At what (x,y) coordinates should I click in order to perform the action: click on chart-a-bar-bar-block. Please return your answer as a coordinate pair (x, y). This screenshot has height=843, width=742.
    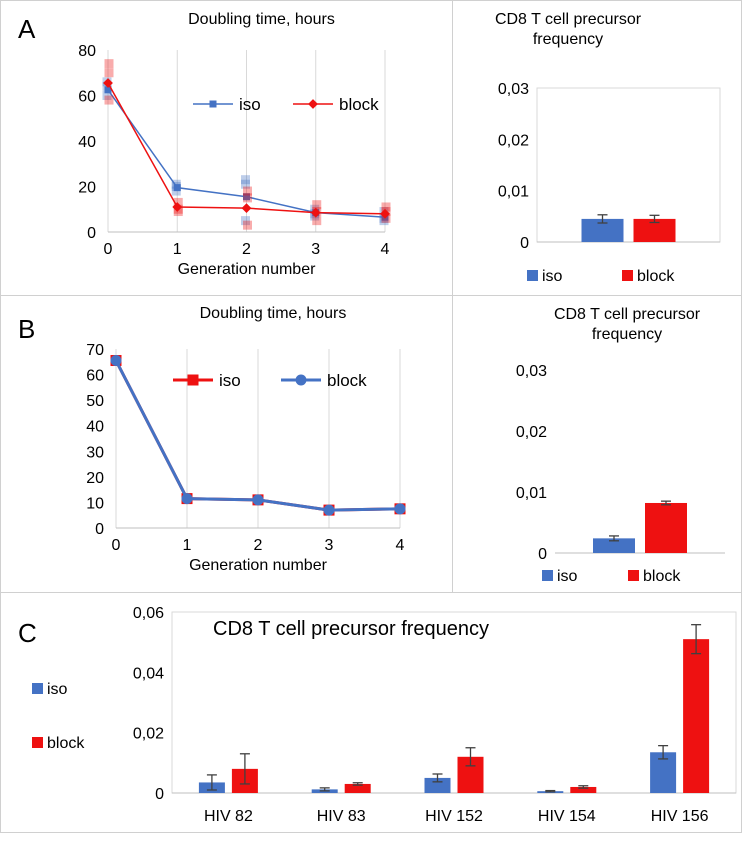
    Looking at the image, I should click on (654, 230).